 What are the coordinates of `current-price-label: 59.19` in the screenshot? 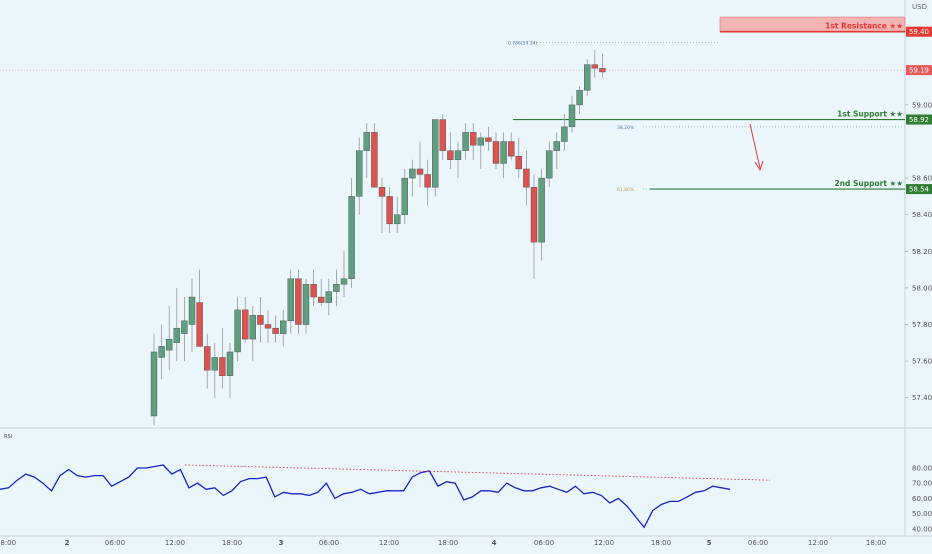 It's located at (919, 71).